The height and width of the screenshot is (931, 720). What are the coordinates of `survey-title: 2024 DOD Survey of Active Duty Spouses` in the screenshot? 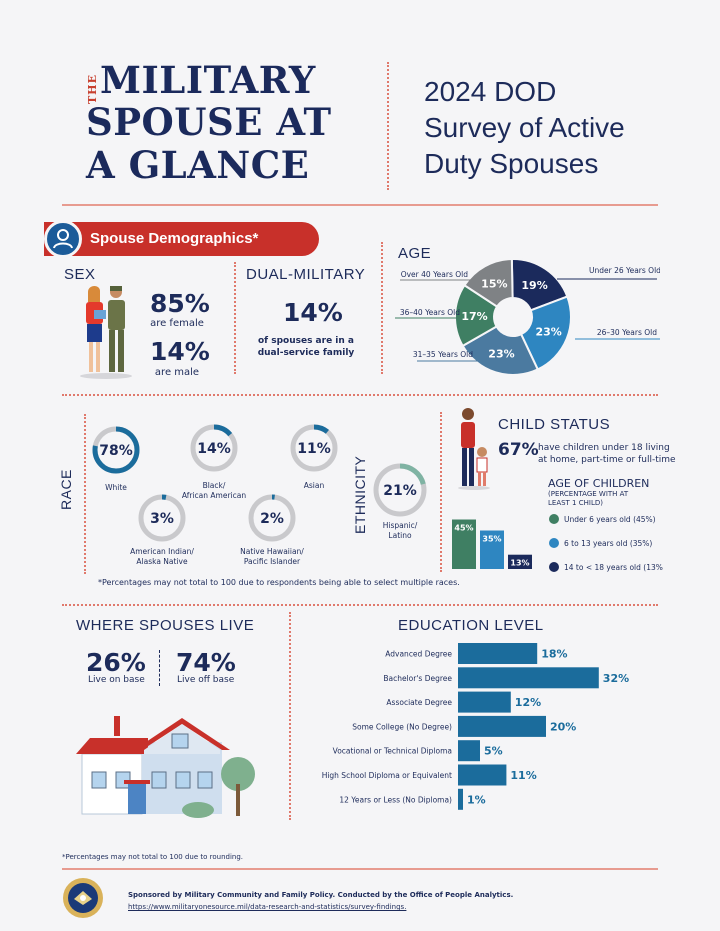 It's located at (524, 128).